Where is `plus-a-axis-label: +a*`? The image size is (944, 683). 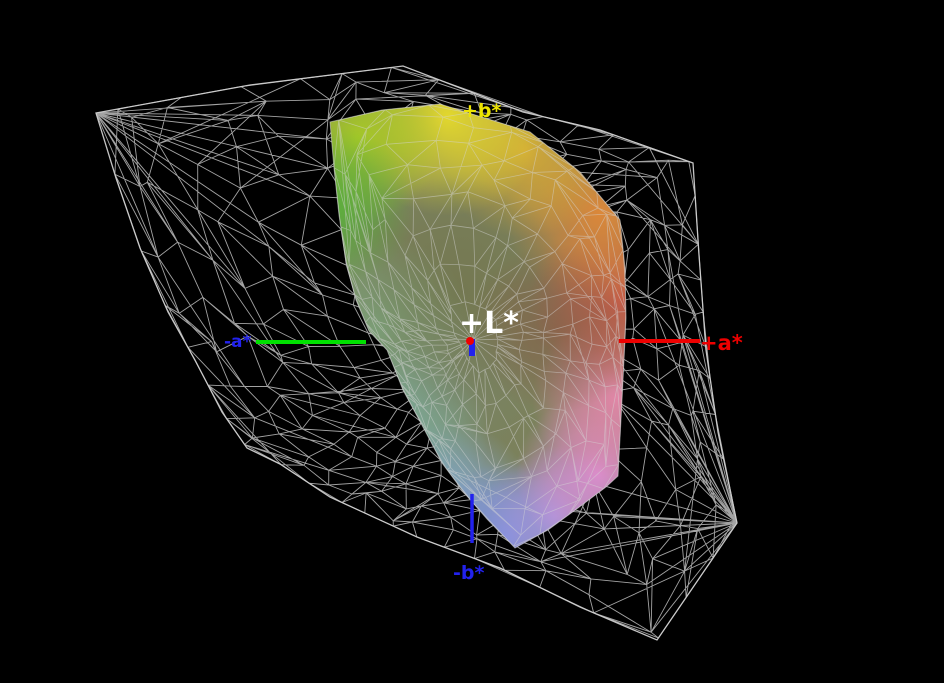 plus-a-axis-label: +a* is located at coordinates (721, 343).